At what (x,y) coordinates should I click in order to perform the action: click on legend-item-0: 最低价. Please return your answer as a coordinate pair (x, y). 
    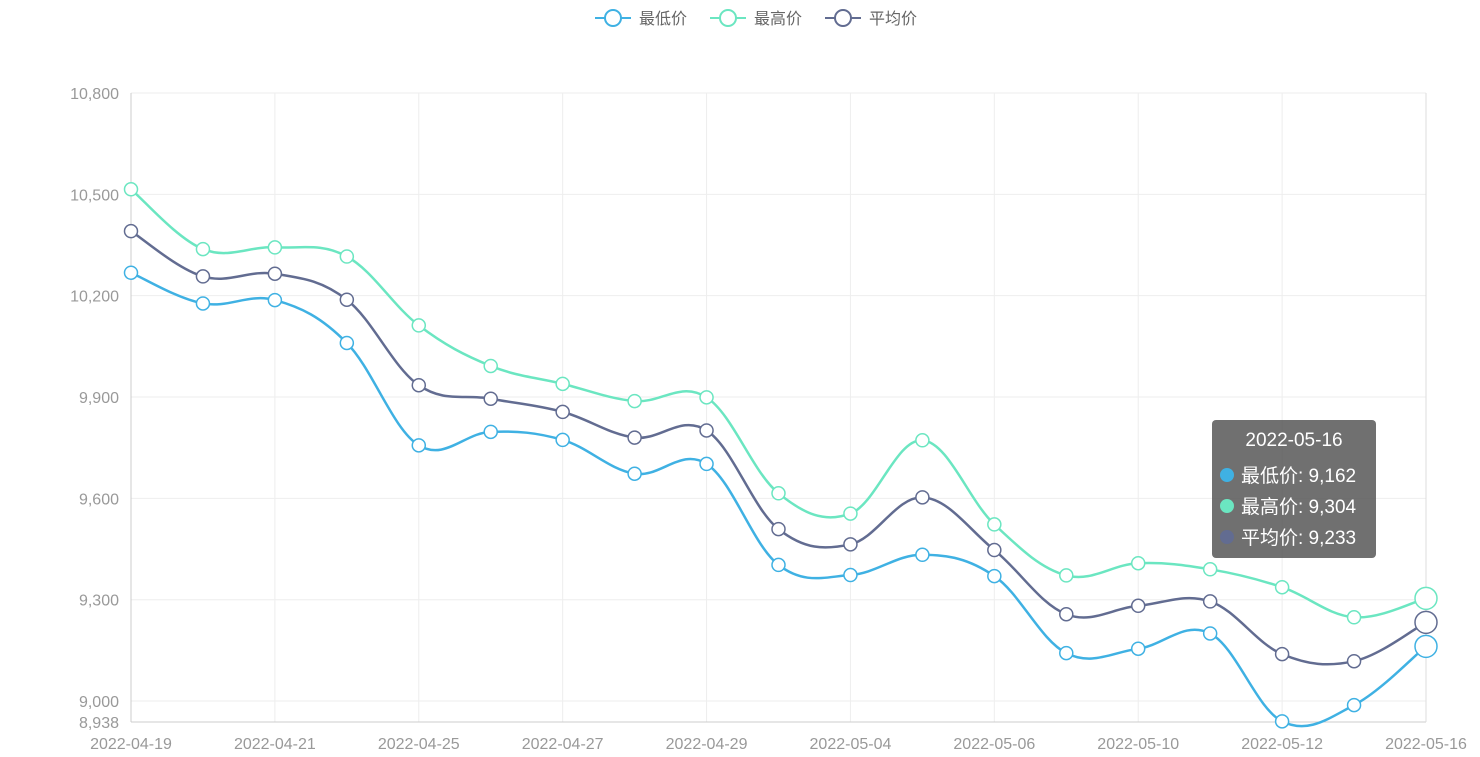
    Looking at the image, I should click on (641, 18).